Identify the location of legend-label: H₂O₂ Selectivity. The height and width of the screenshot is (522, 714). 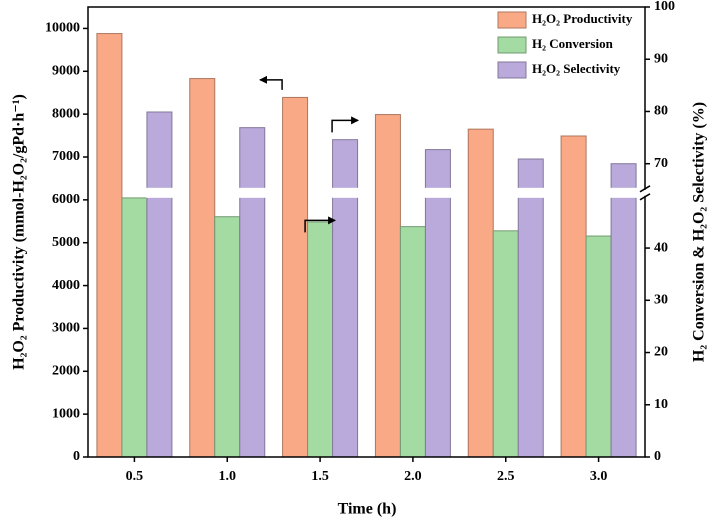
(576, 68).